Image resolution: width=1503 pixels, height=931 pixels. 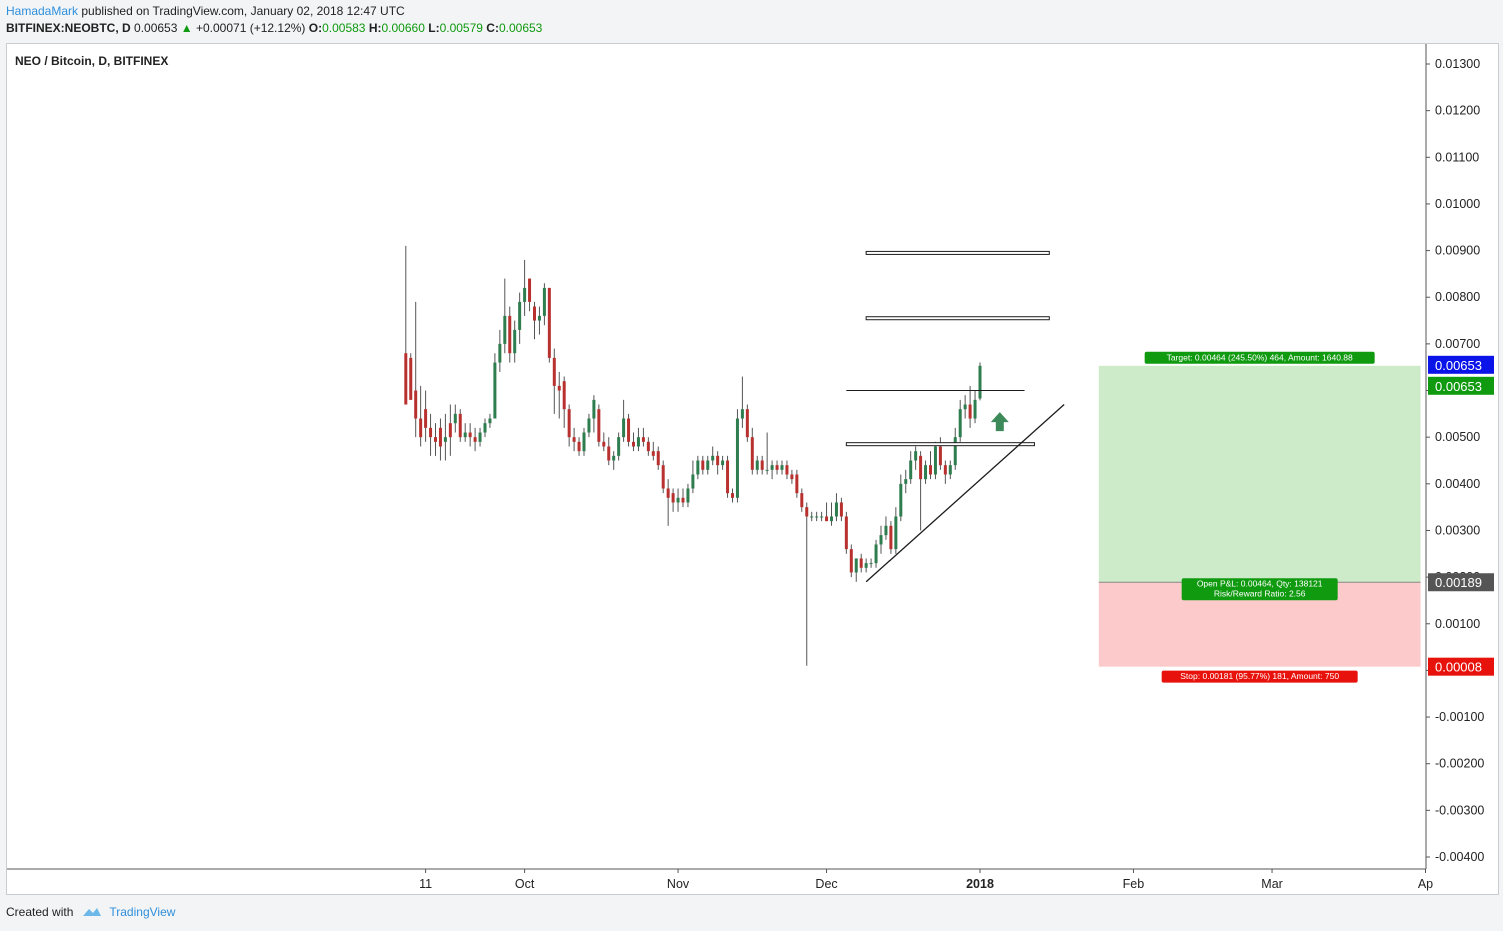 I want to click on close-label: C:, so click(x=492, y=28).